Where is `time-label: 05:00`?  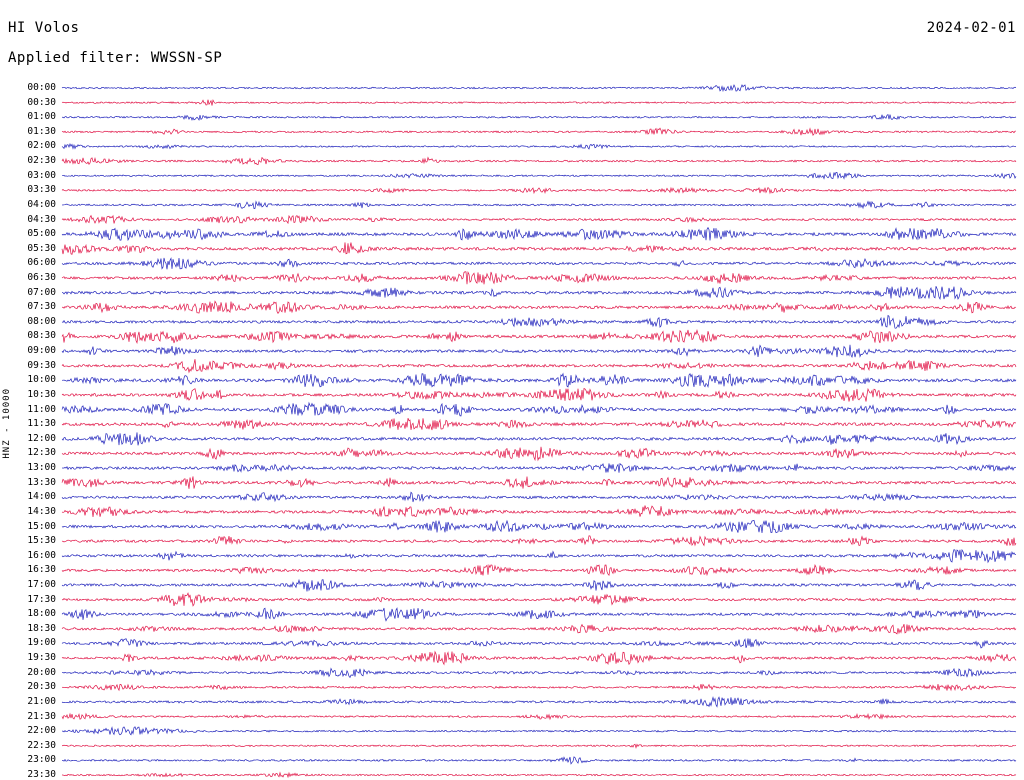
time-label: 05:00 is located at coordinates (41, 234).